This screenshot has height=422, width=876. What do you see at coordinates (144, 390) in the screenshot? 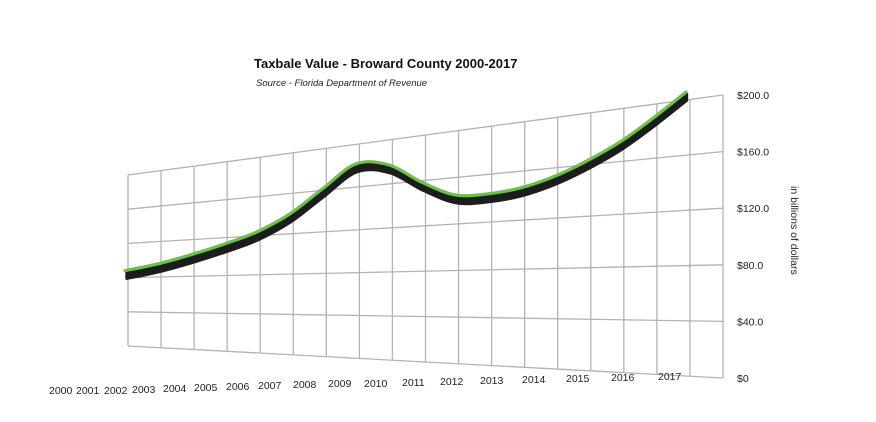
I see `x-tick-label: 2003` at bounding box center [144, 390].